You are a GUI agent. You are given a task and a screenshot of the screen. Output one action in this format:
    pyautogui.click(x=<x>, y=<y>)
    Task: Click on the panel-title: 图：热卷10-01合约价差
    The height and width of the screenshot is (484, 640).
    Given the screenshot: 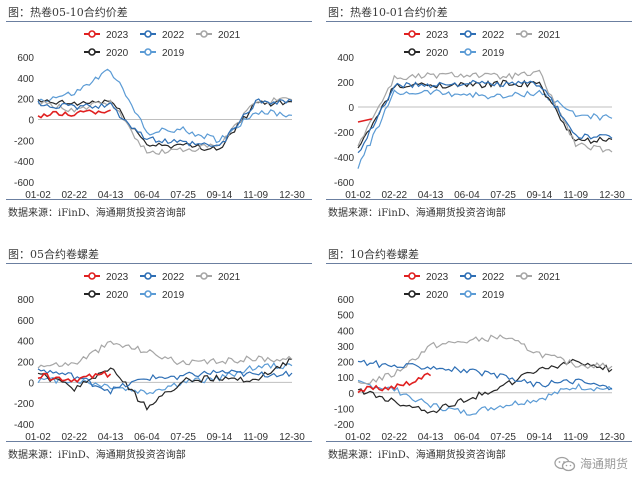 What is the action you would take?
    pyautogui.click(x=388, y=12)
    